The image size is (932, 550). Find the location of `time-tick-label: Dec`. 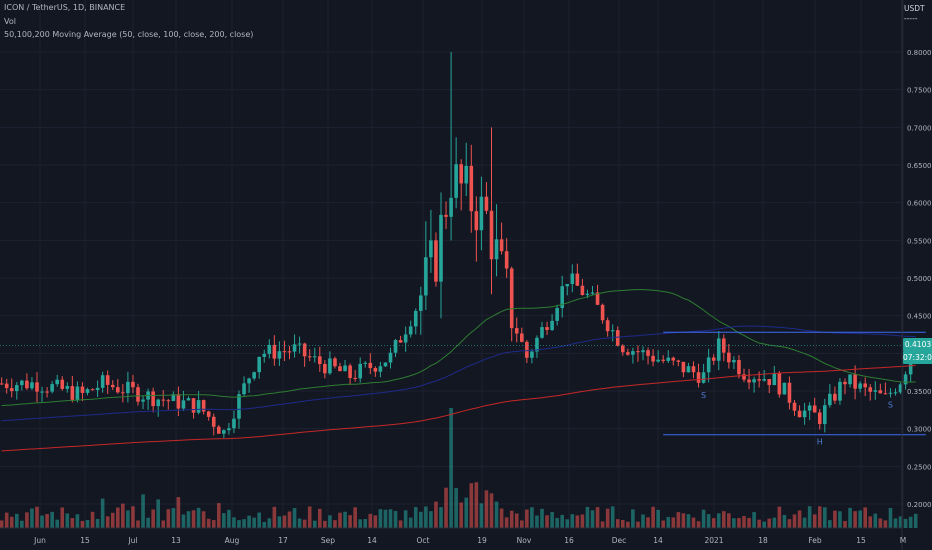

time-tick-label: Dec is located at coordinates (619, 540).